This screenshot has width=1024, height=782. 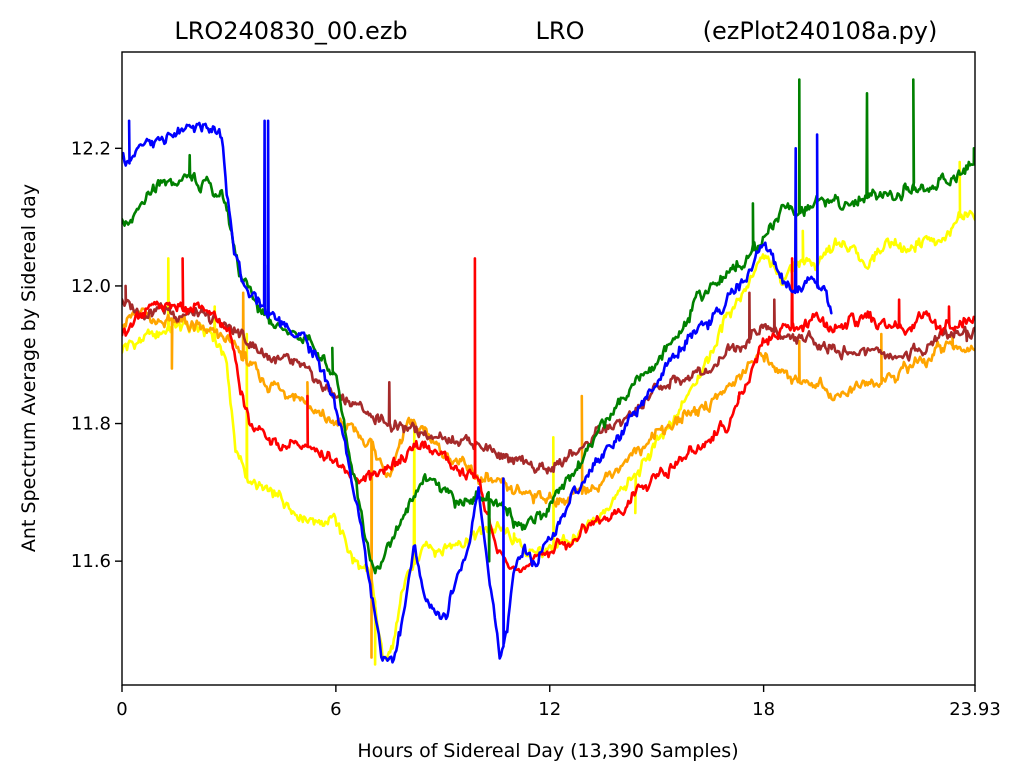 I want to click on x-axis-label: Hours of Sidereal Day (13,390 Samples), so click(x=547, y=751).